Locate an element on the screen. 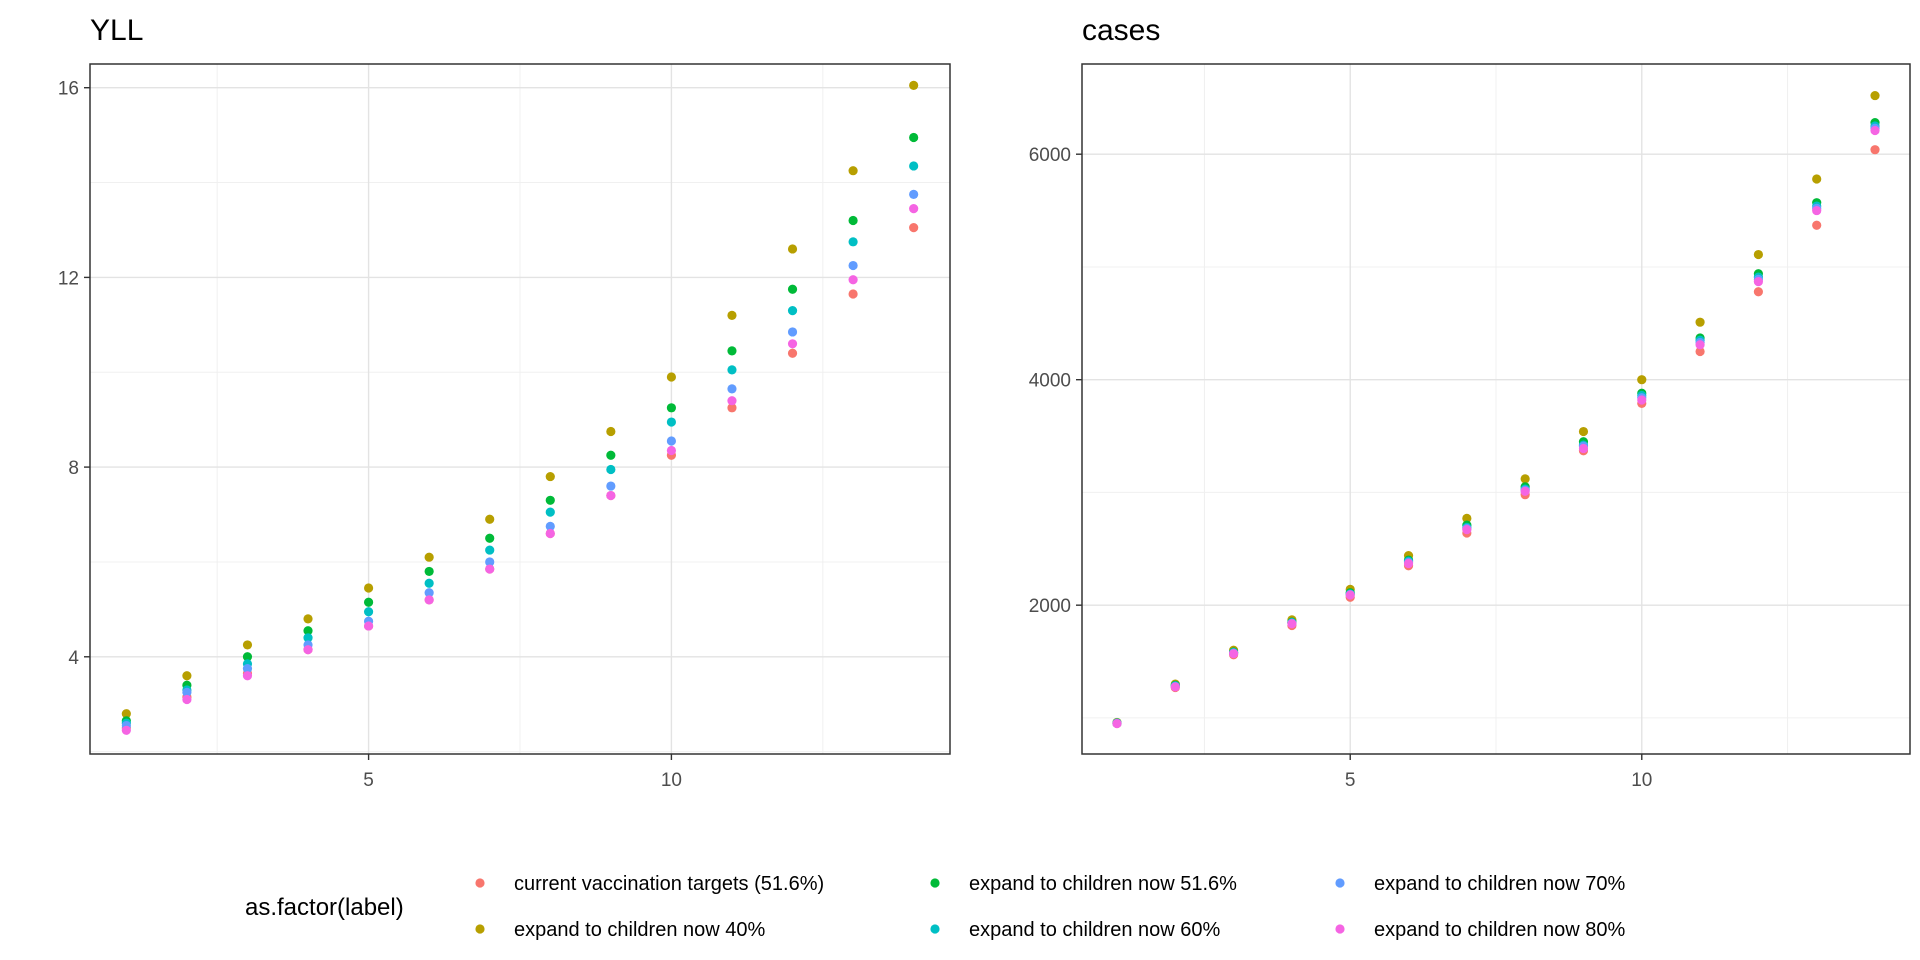 Image resolution: width=1920 pixels, height=960 pixels. y-tick-label: 12 is located at coordinates (68, 278).